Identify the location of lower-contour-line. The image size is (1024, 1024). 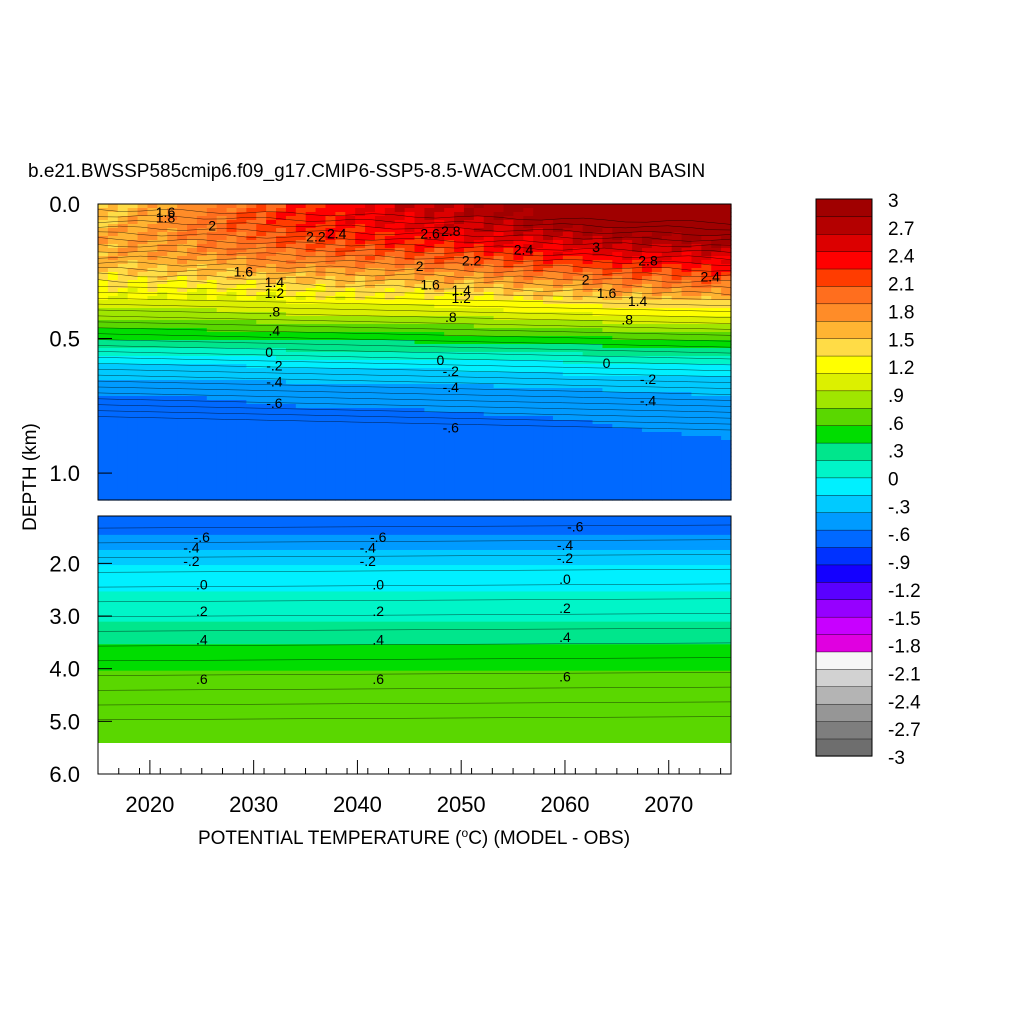
(414, 585).